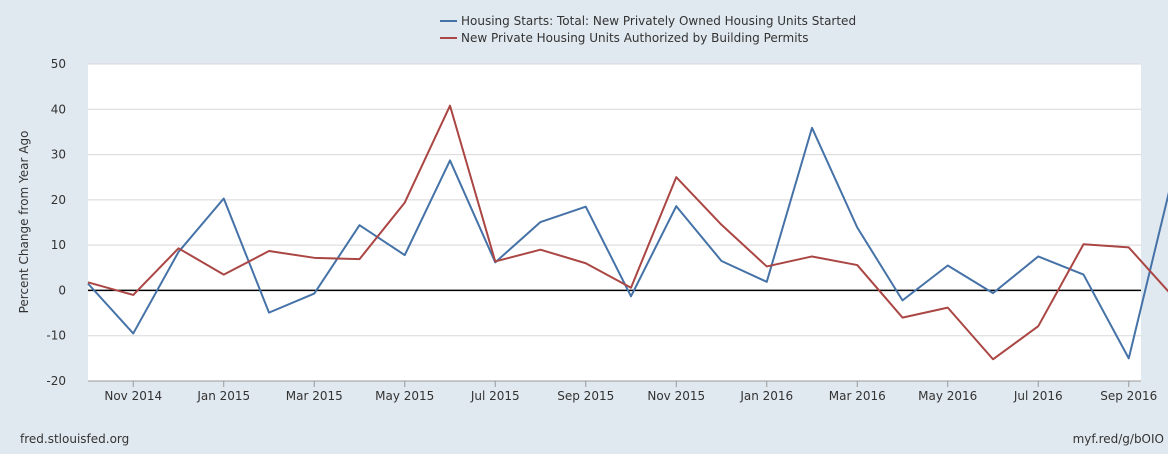  Describe the element at coordinates (58, 200) in the screenshot. I see `y-tick-label: 20` at that location.